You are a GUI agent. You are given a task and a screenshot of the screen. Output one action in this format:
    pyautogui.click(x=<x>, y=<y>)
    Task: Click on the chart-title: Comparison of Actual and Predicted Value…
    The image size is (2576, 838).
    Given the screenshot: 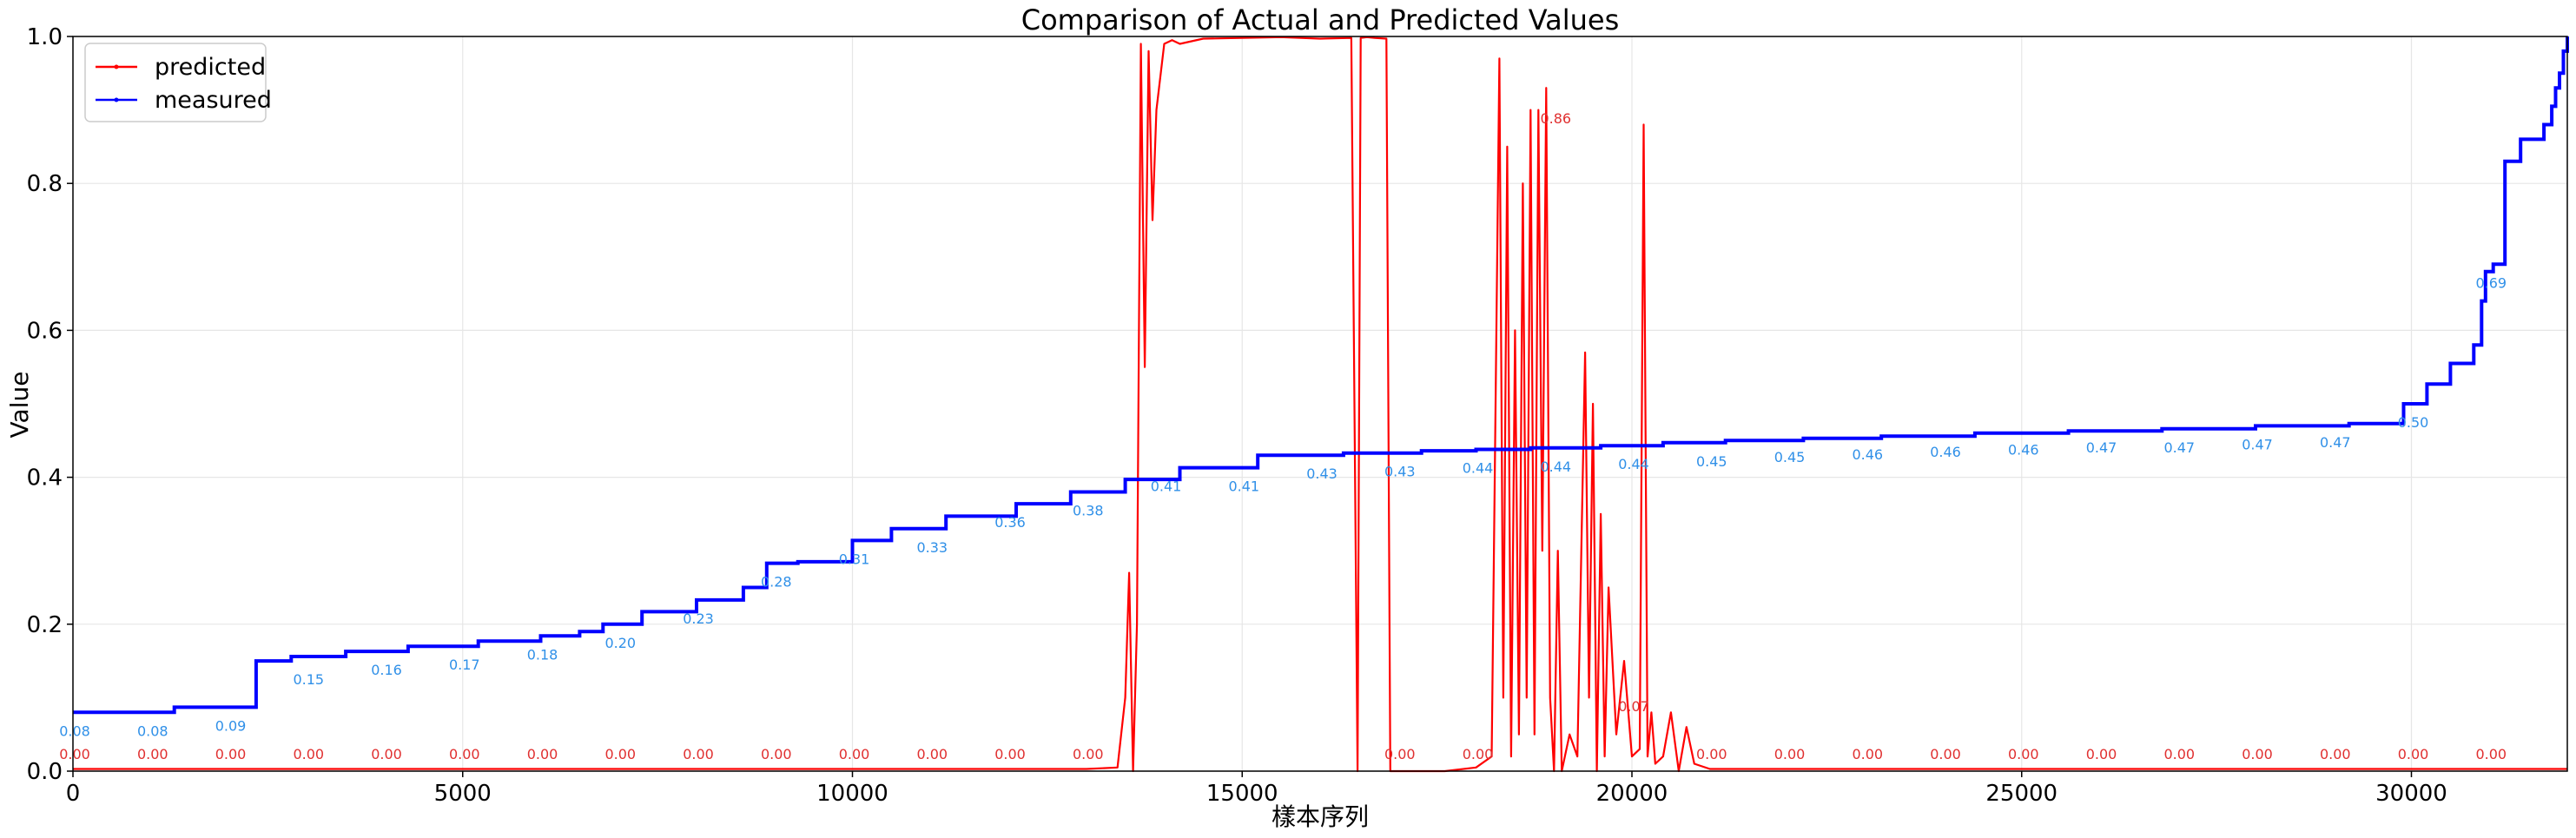 What is the action you would take?
    pyautogui.click(x=1320, y=20)
    